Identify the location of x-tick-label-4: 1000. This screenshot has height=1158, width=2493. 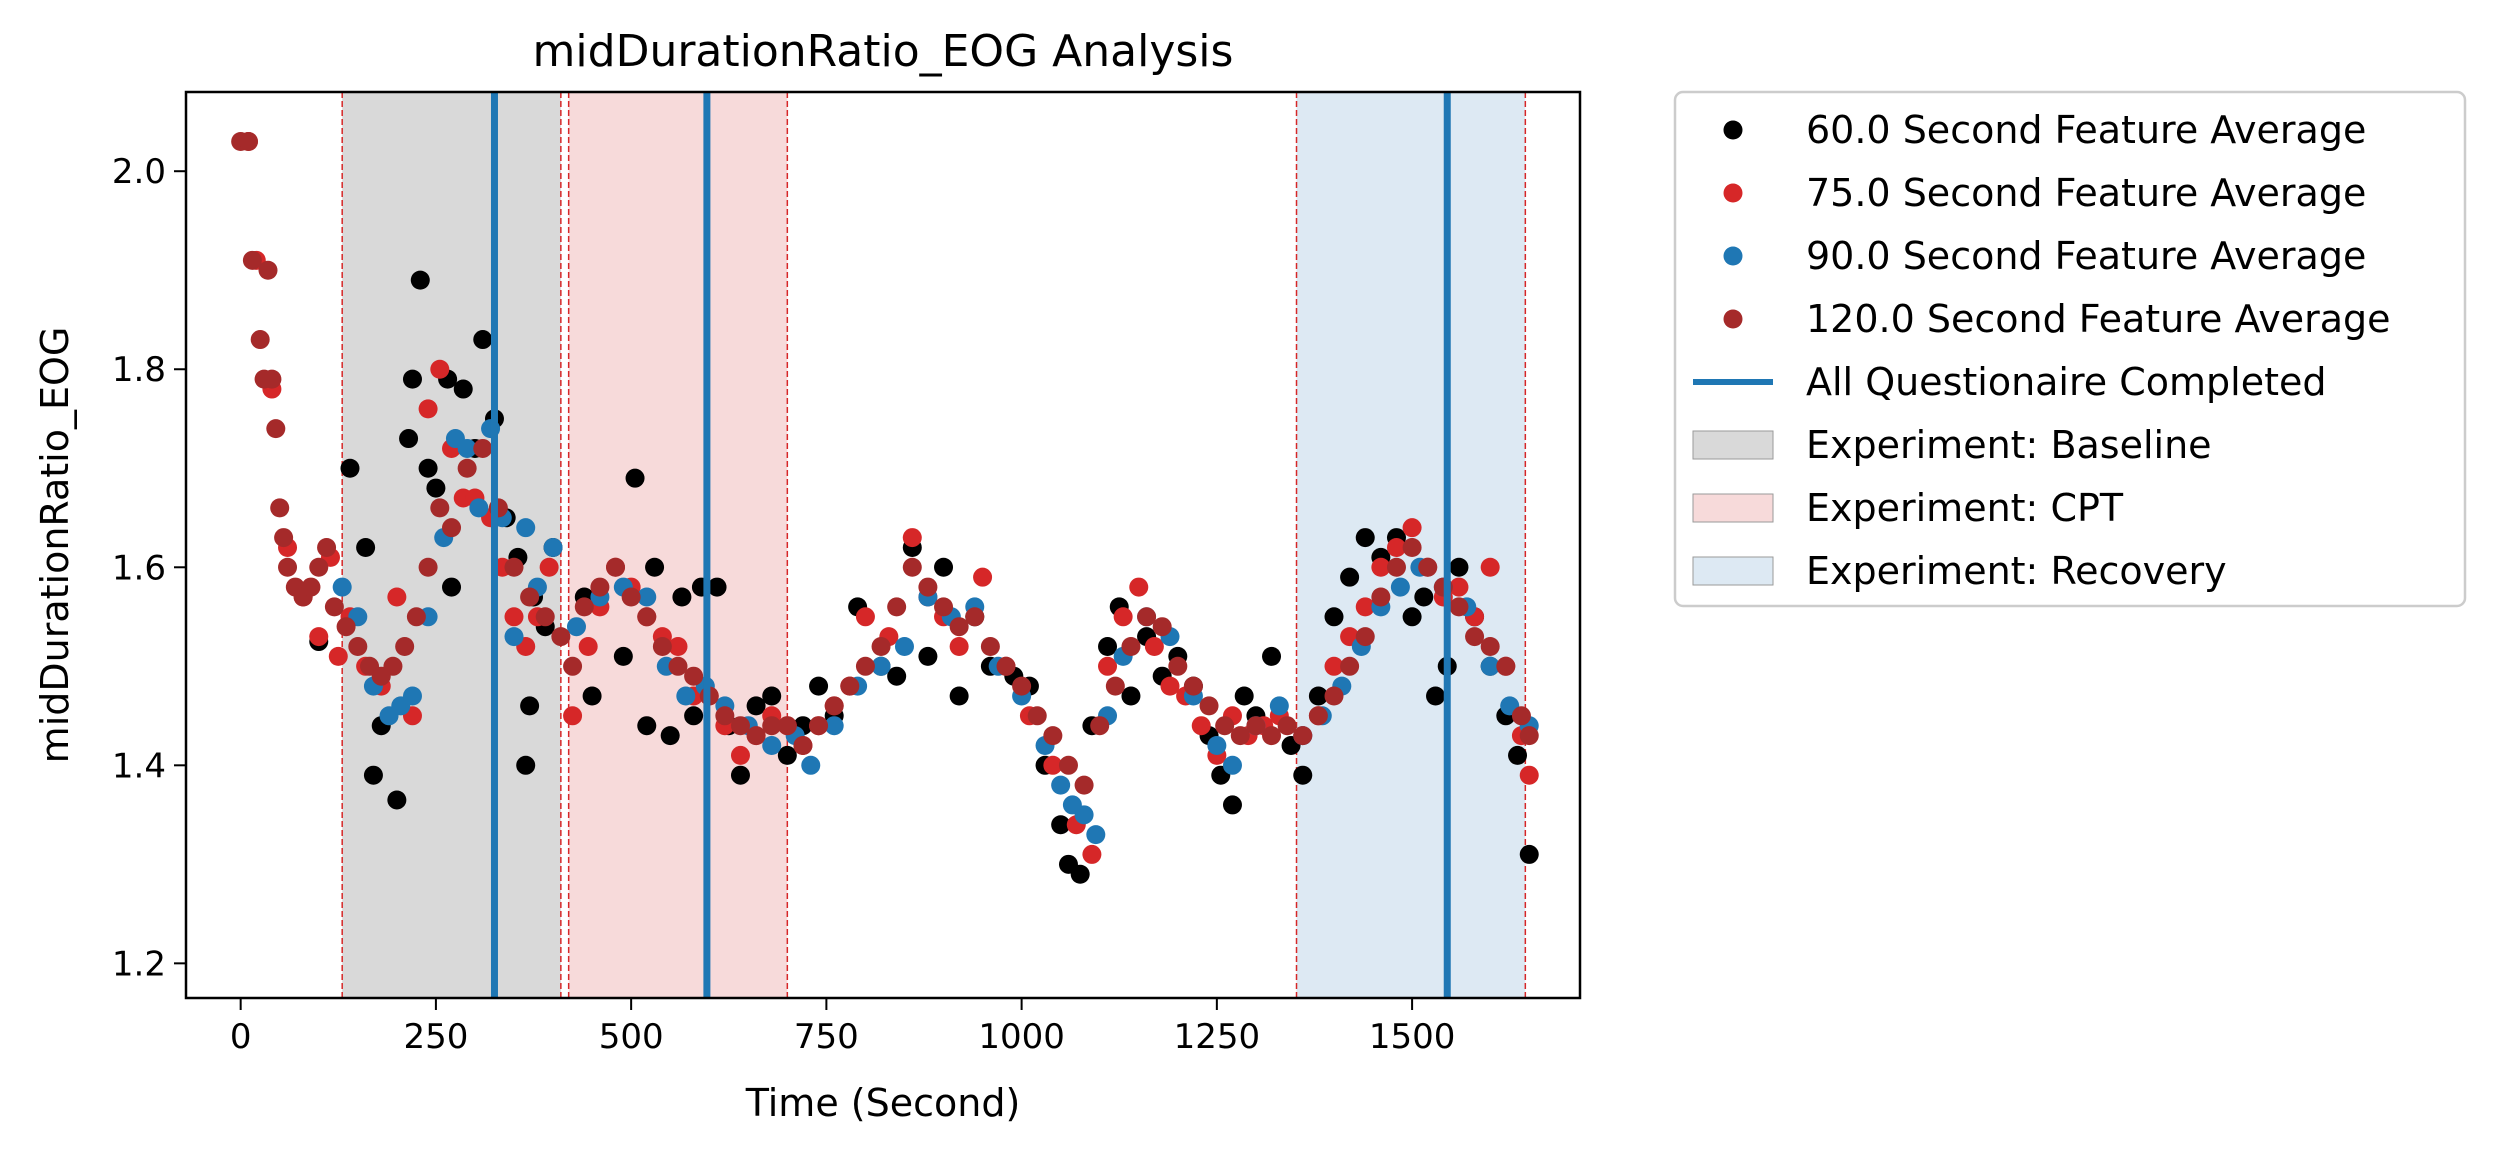
(1021, 1037).